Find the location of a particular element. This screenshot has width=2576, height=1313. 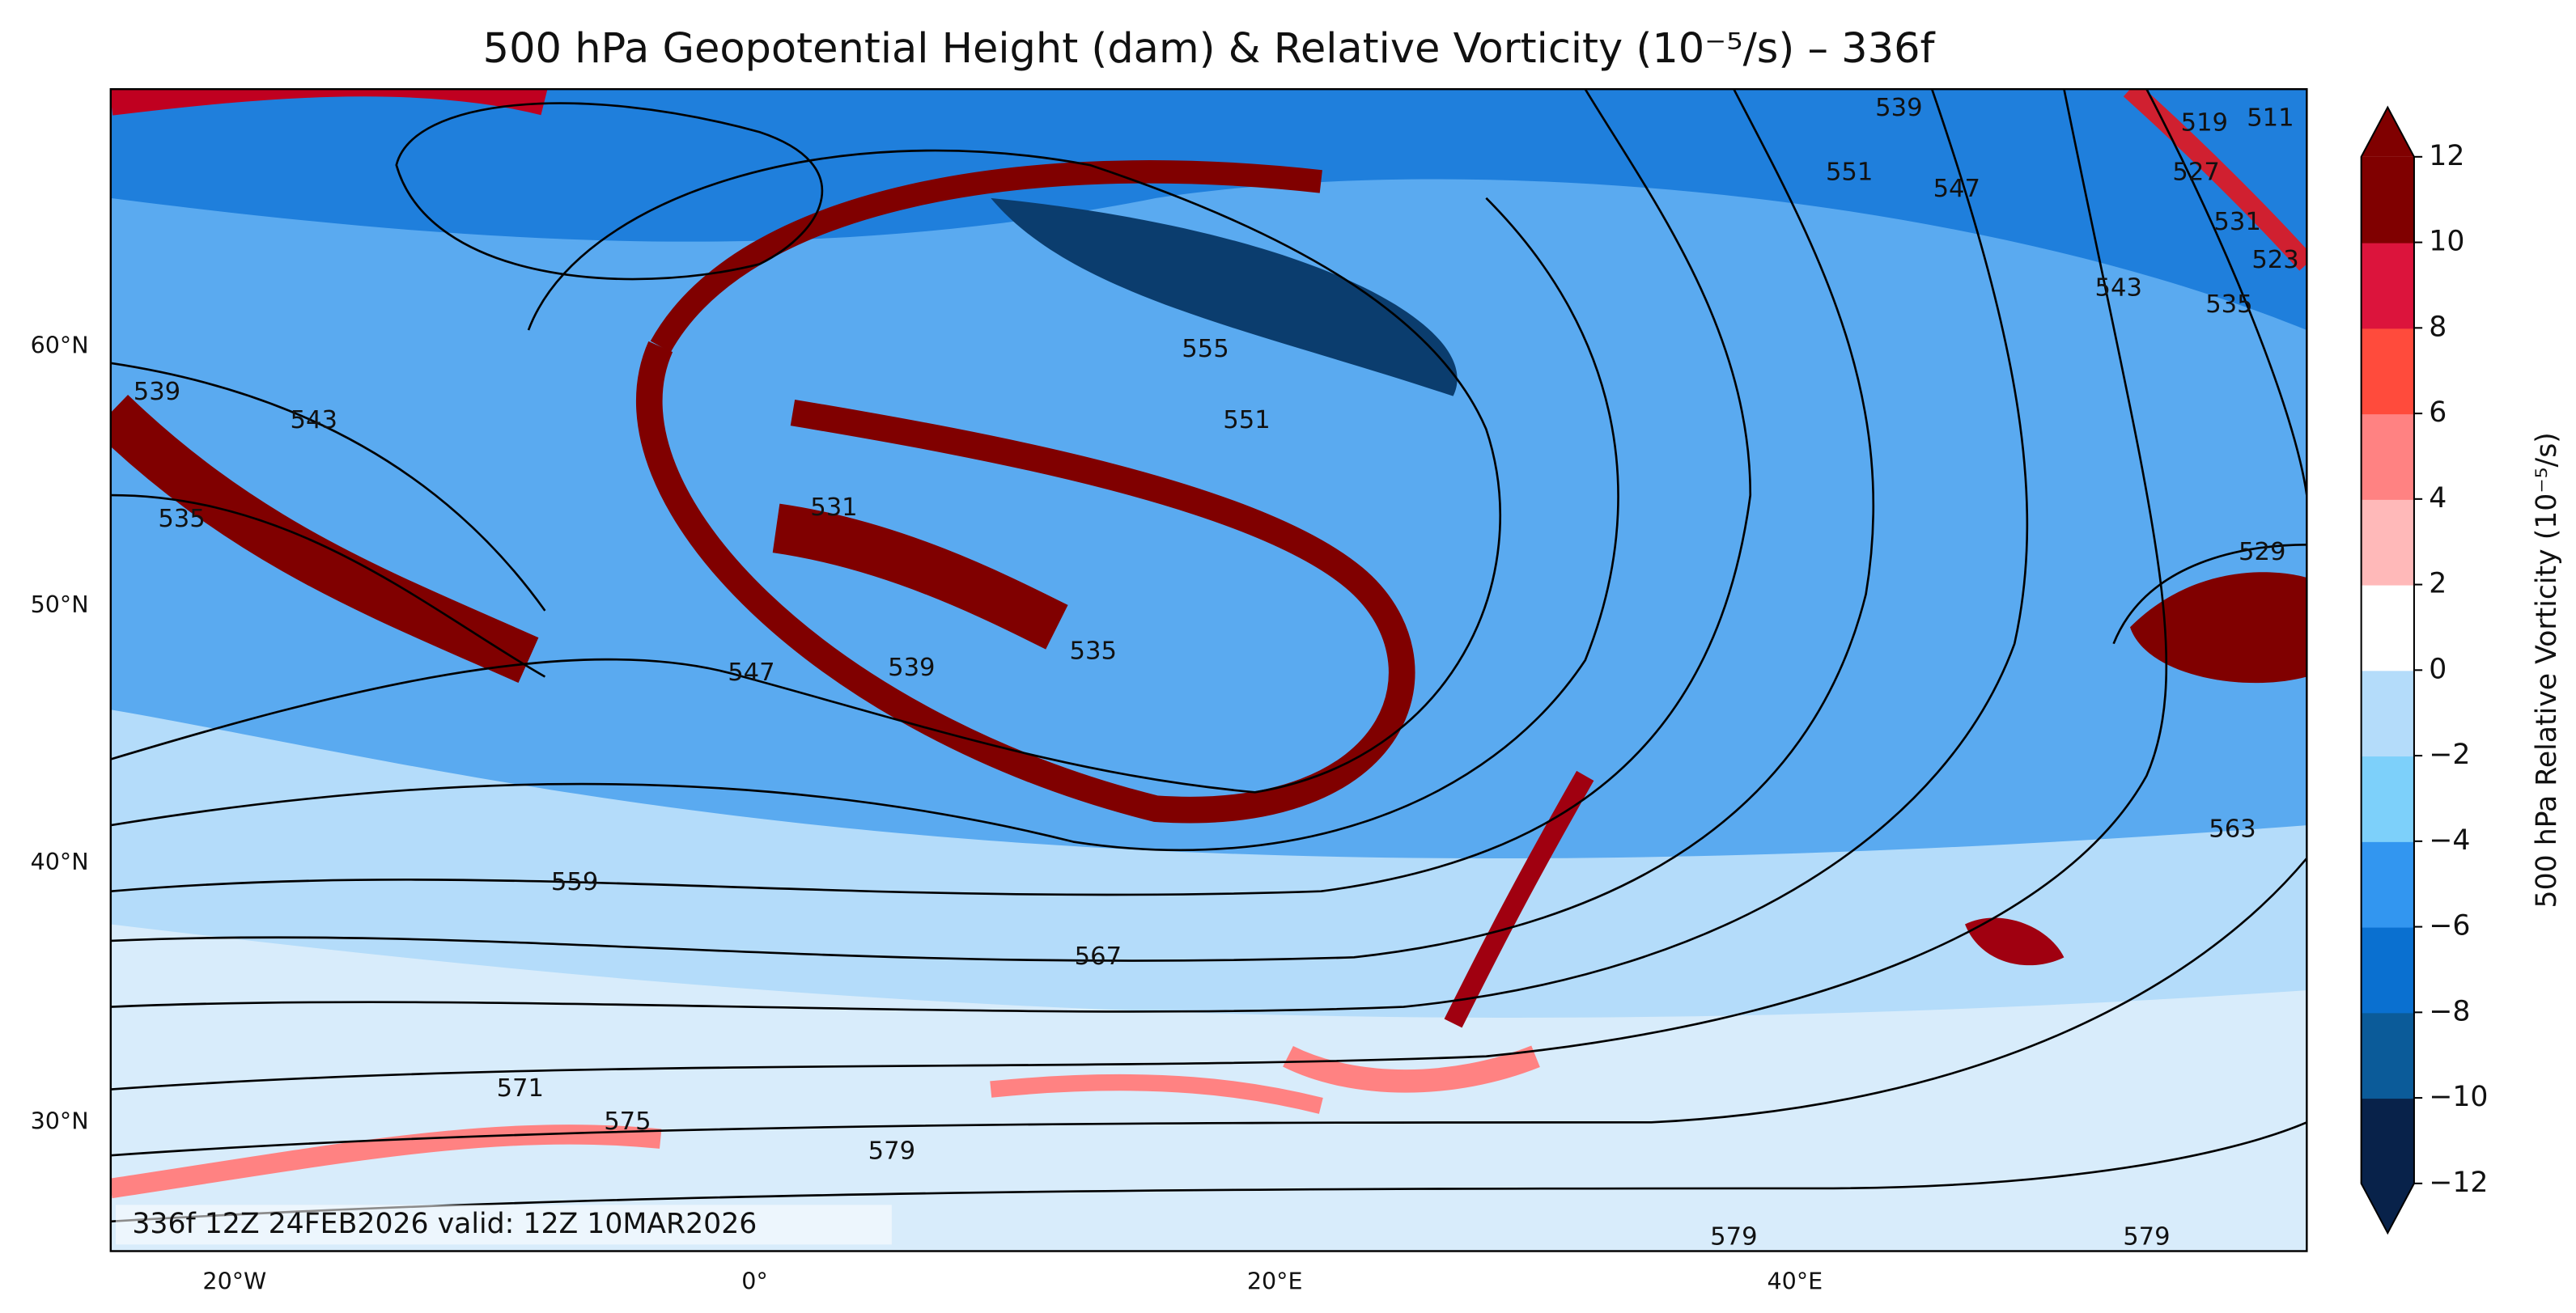

colorbar-tick-label: 2 is located at coordinates (2438, 584).